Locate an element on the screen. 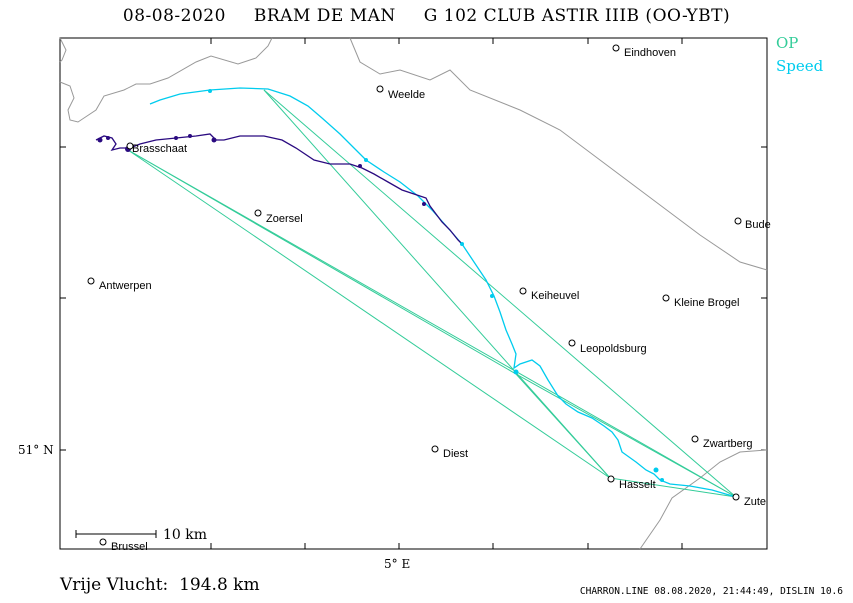  thermal-markers is located at coordinates (261, 170).